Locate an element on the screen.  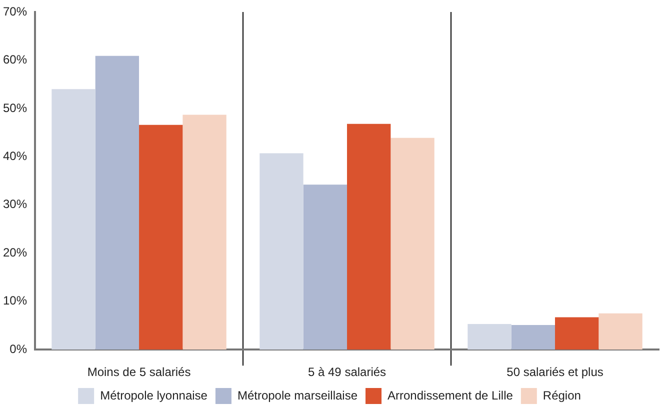
y-tick-label: 30% is located at coordinates (15, 204).